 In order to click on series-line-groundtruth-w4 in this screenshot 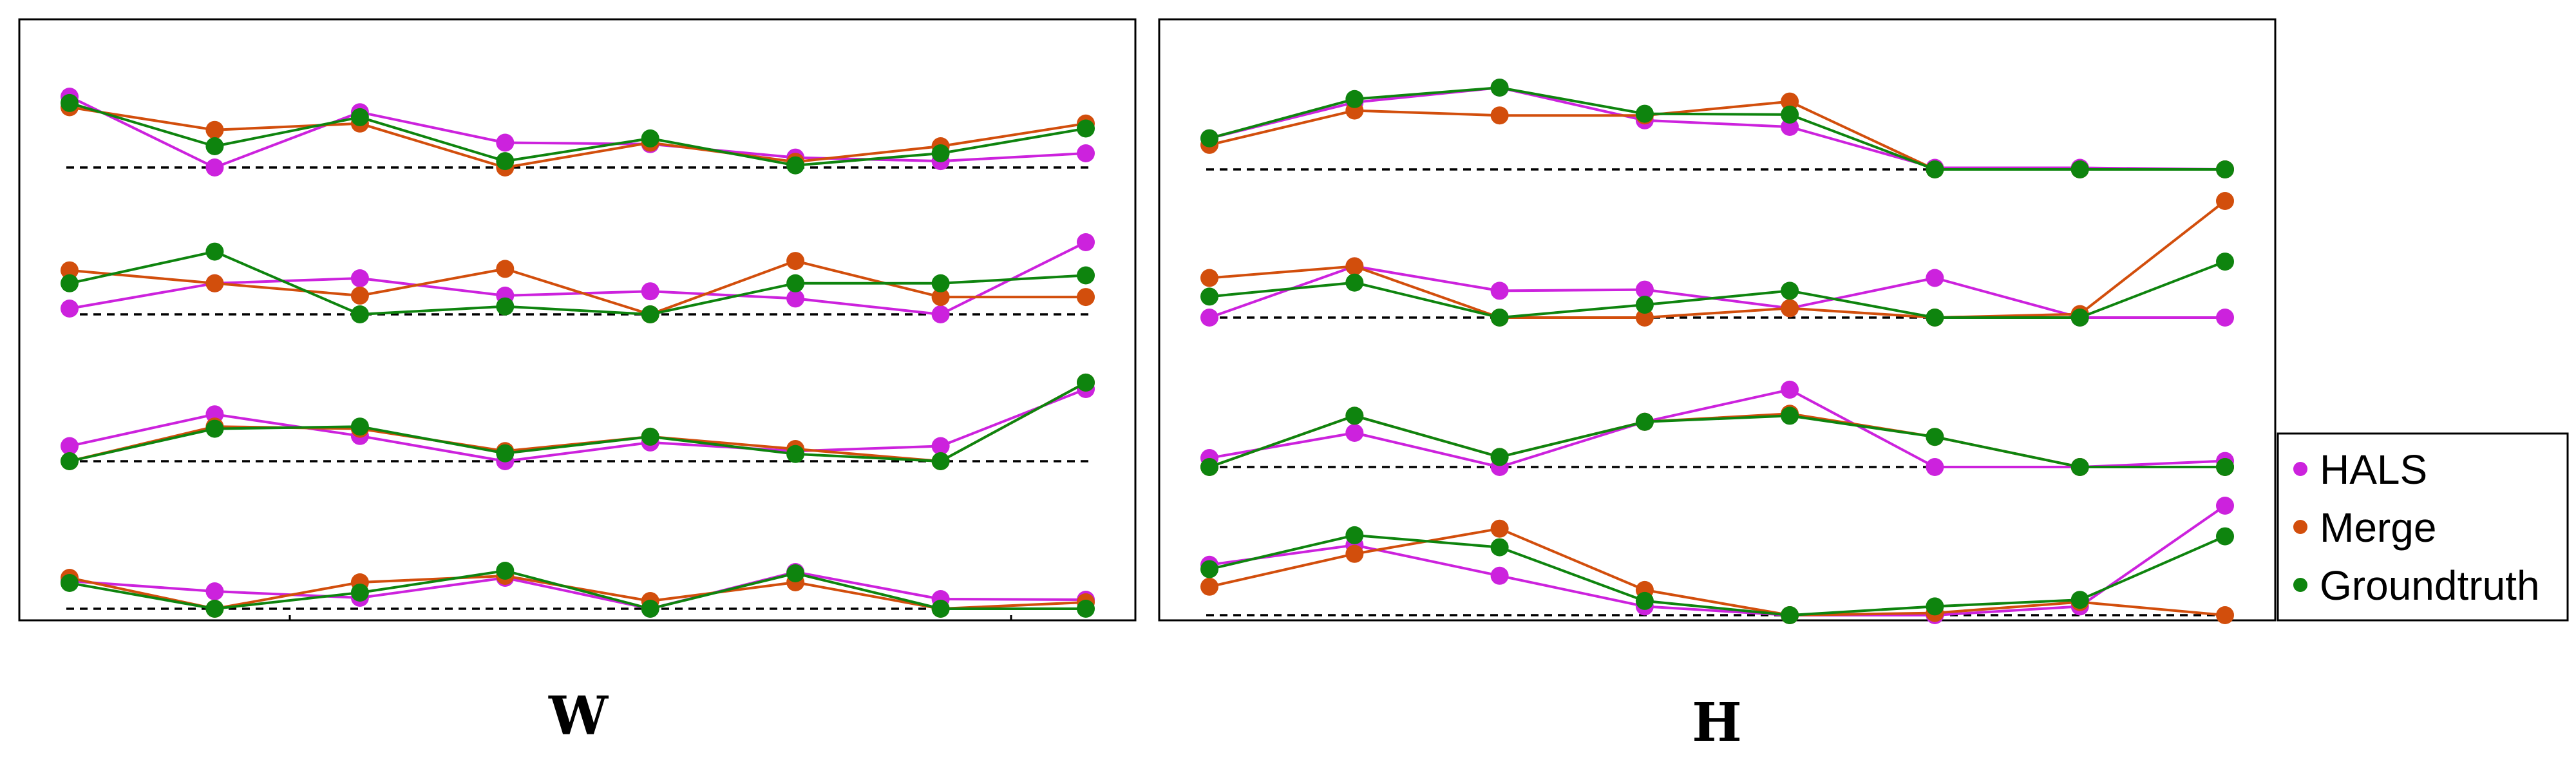, I will do `click(577, 589)`.